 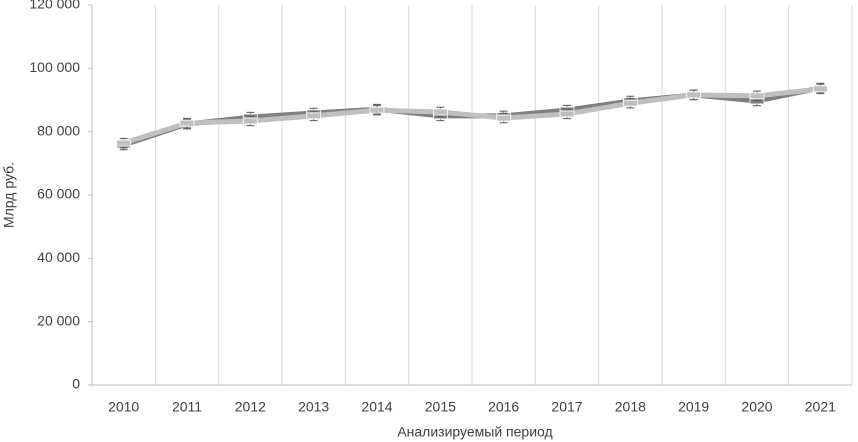 What do you see at coordinates (376, 407) in the screenshot?
I see `x-tick-label: 2014` at bounding box center [376, 407].